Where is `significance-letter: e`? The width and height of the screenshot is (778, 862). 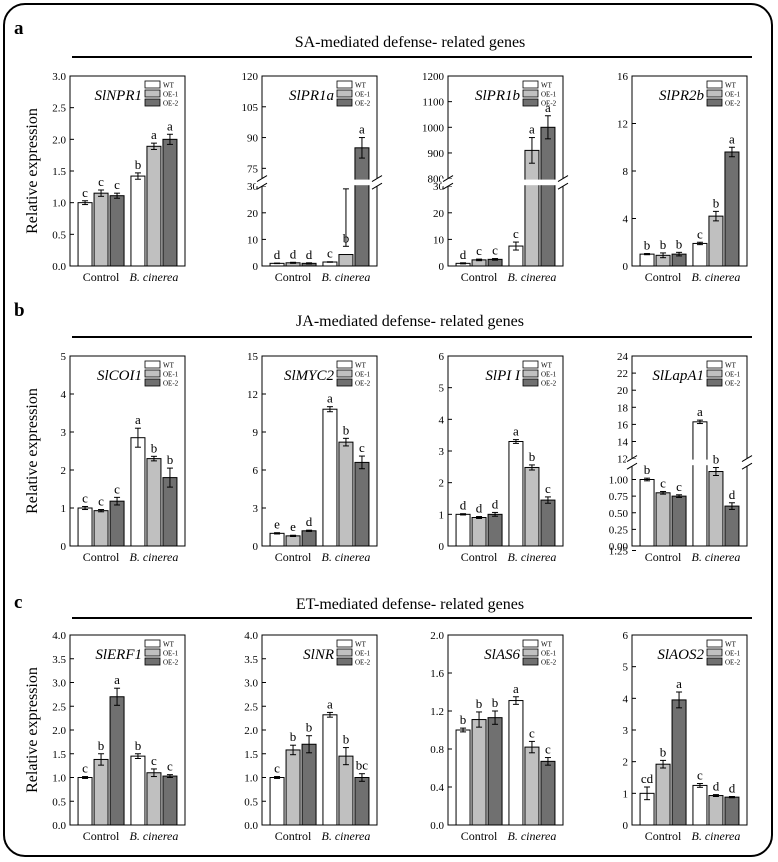
significance-letter: e is located at coordinates (277, 524).